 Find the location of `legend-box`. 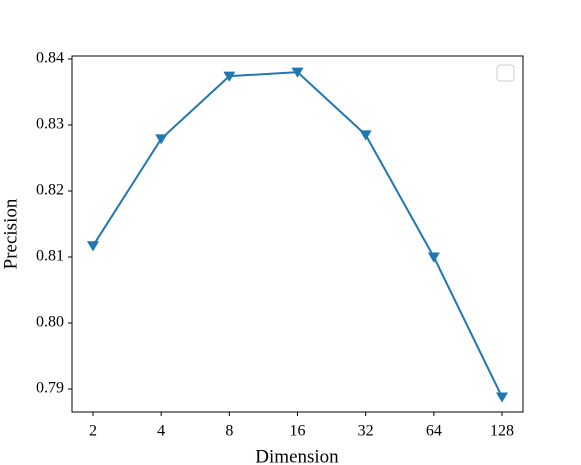

legend-box is located at coordinates (505, 73).